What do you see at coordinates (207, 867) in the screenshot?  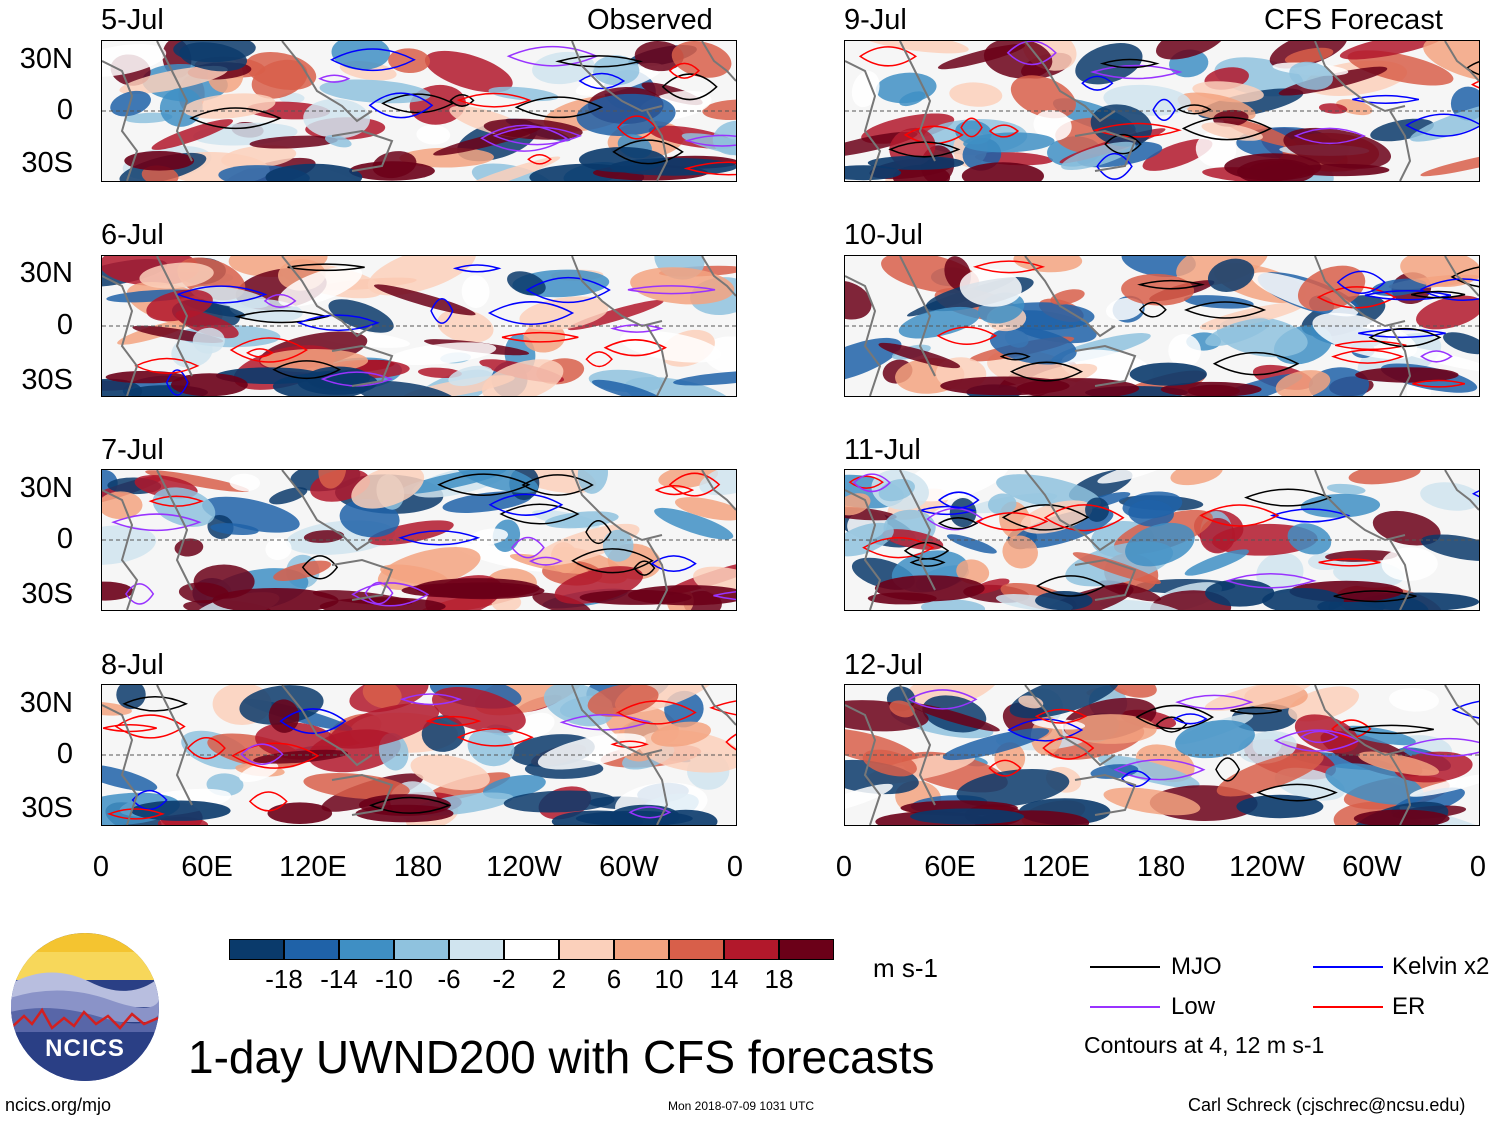 I see `lon-obs-60e: 60E` at bounding box center [207, 867].